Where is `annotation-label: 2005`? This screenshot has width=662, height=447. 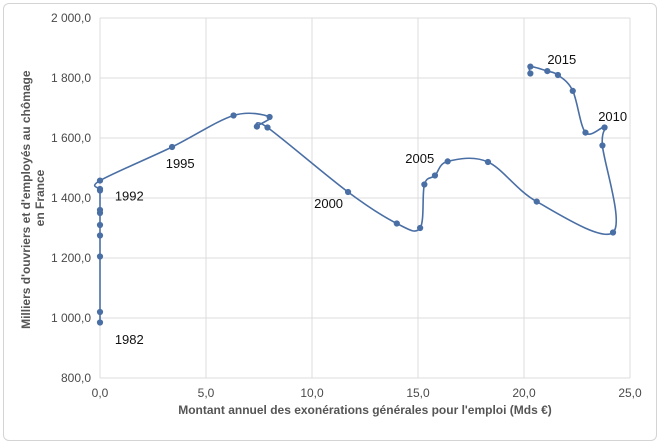
annotation-label: 2005 is located at coordinates (419, 158).